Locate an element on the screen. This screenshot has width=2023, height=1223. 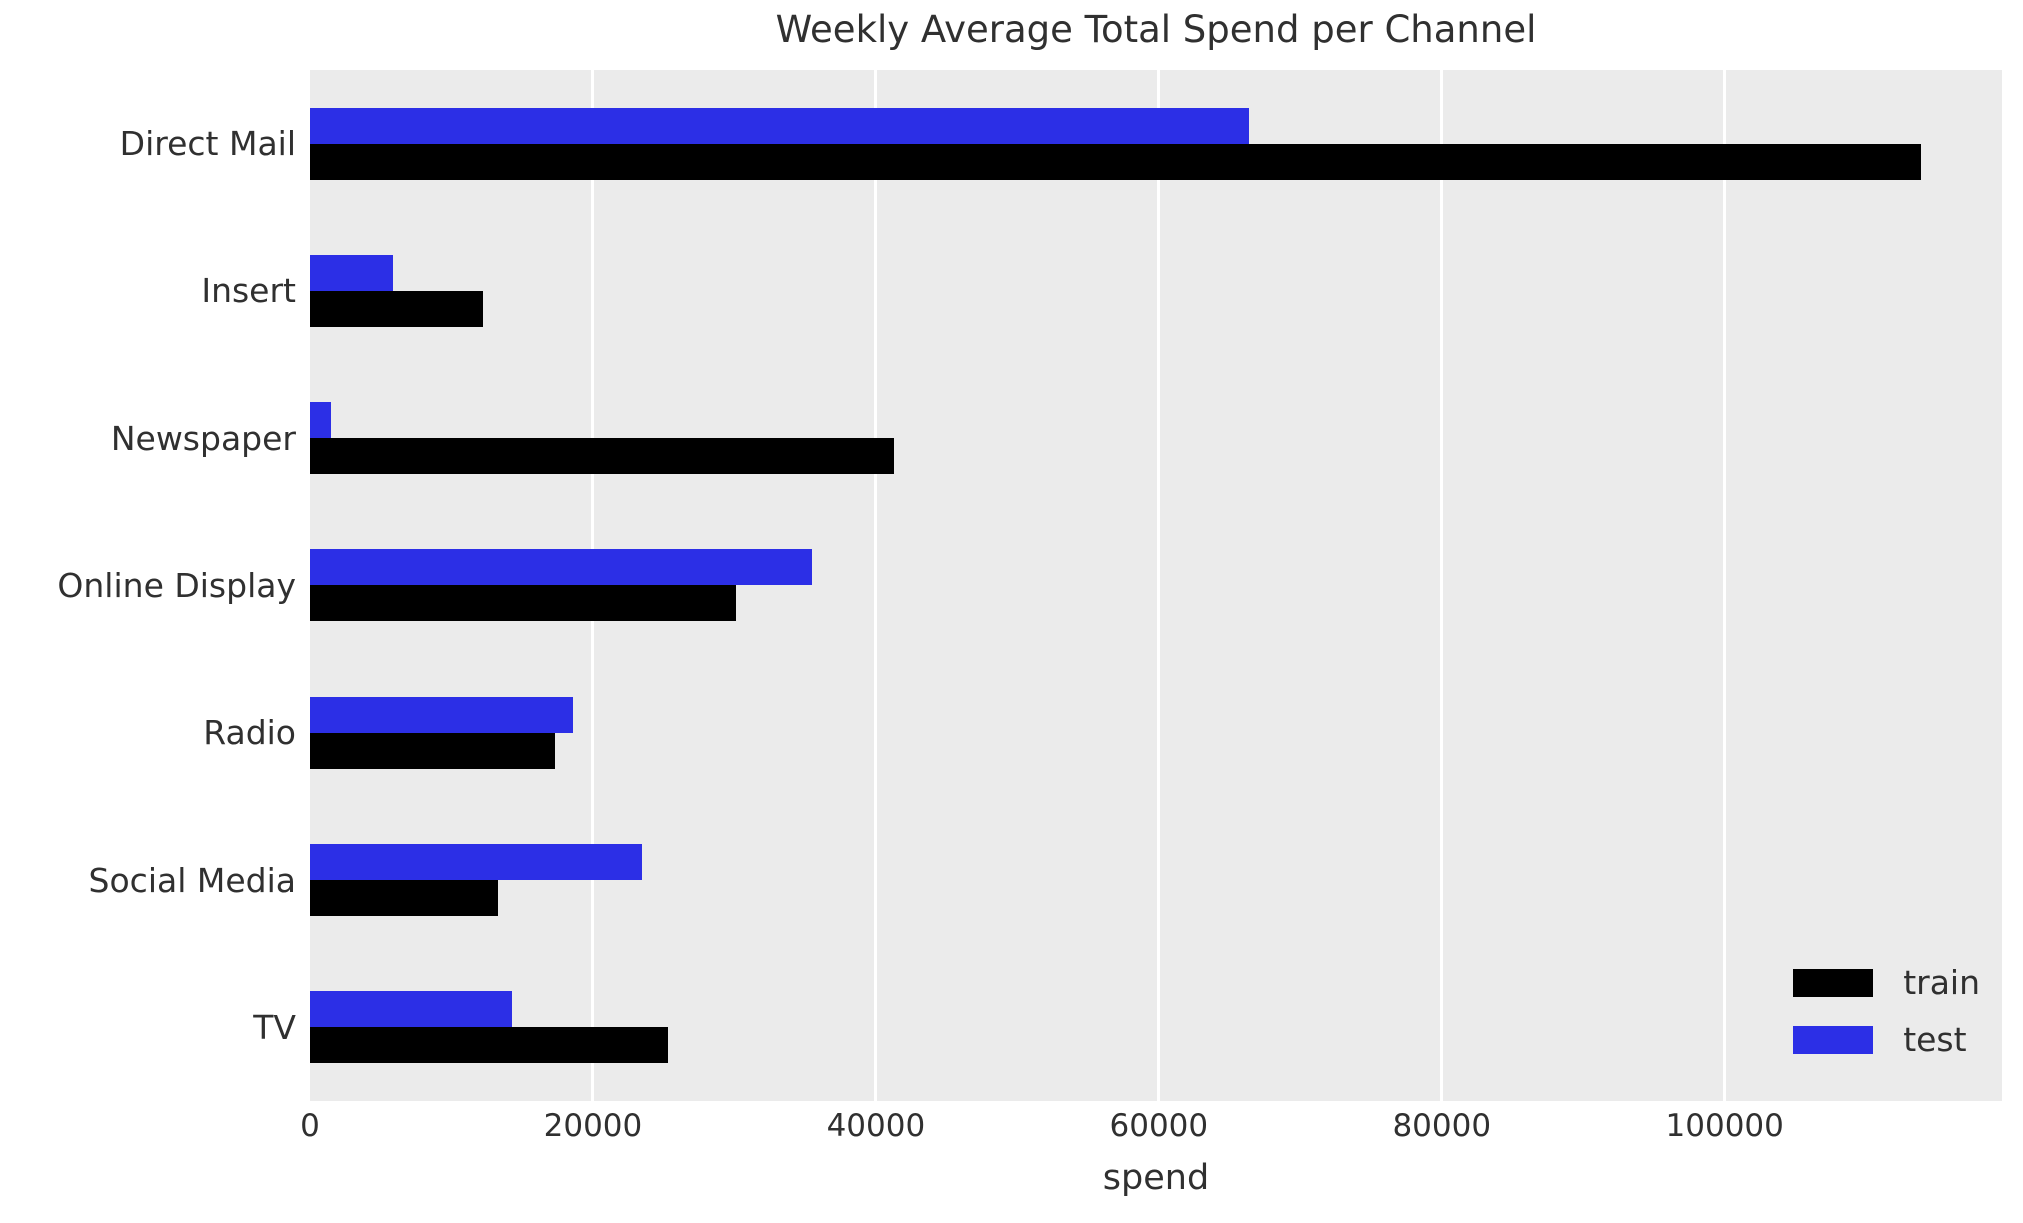
bar-train-direct-mail is located at coordinates (1116, 161).